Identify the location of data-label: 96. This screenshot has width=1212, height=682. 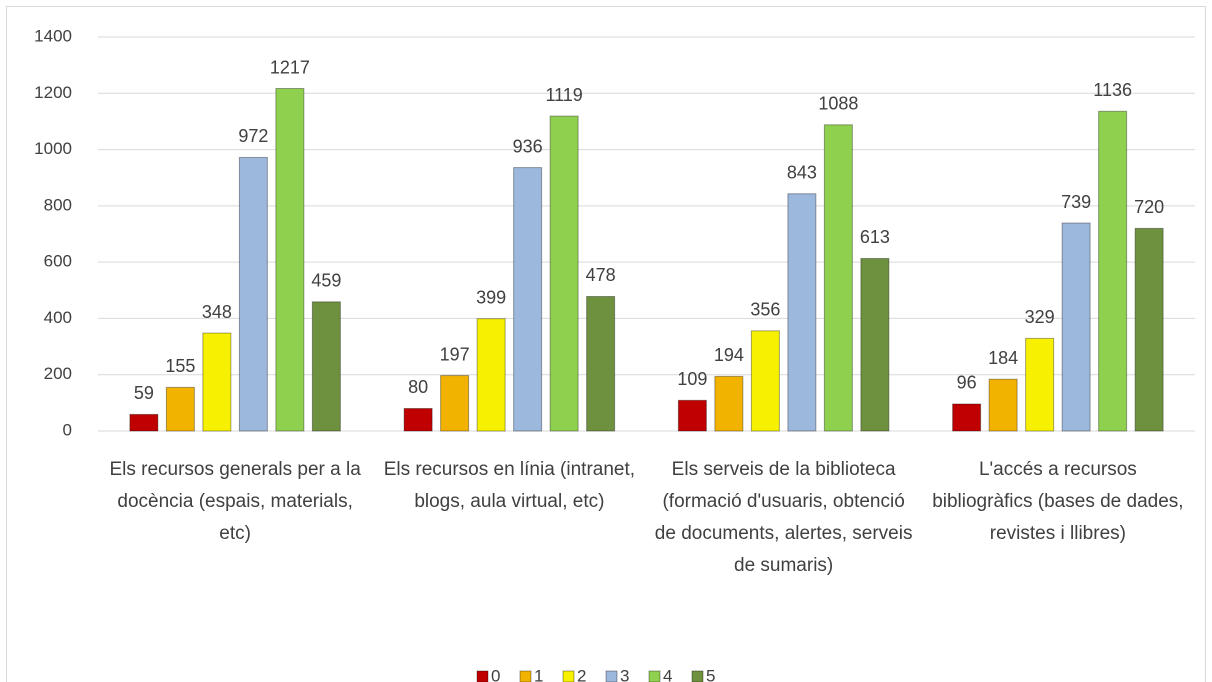
(967, 383).